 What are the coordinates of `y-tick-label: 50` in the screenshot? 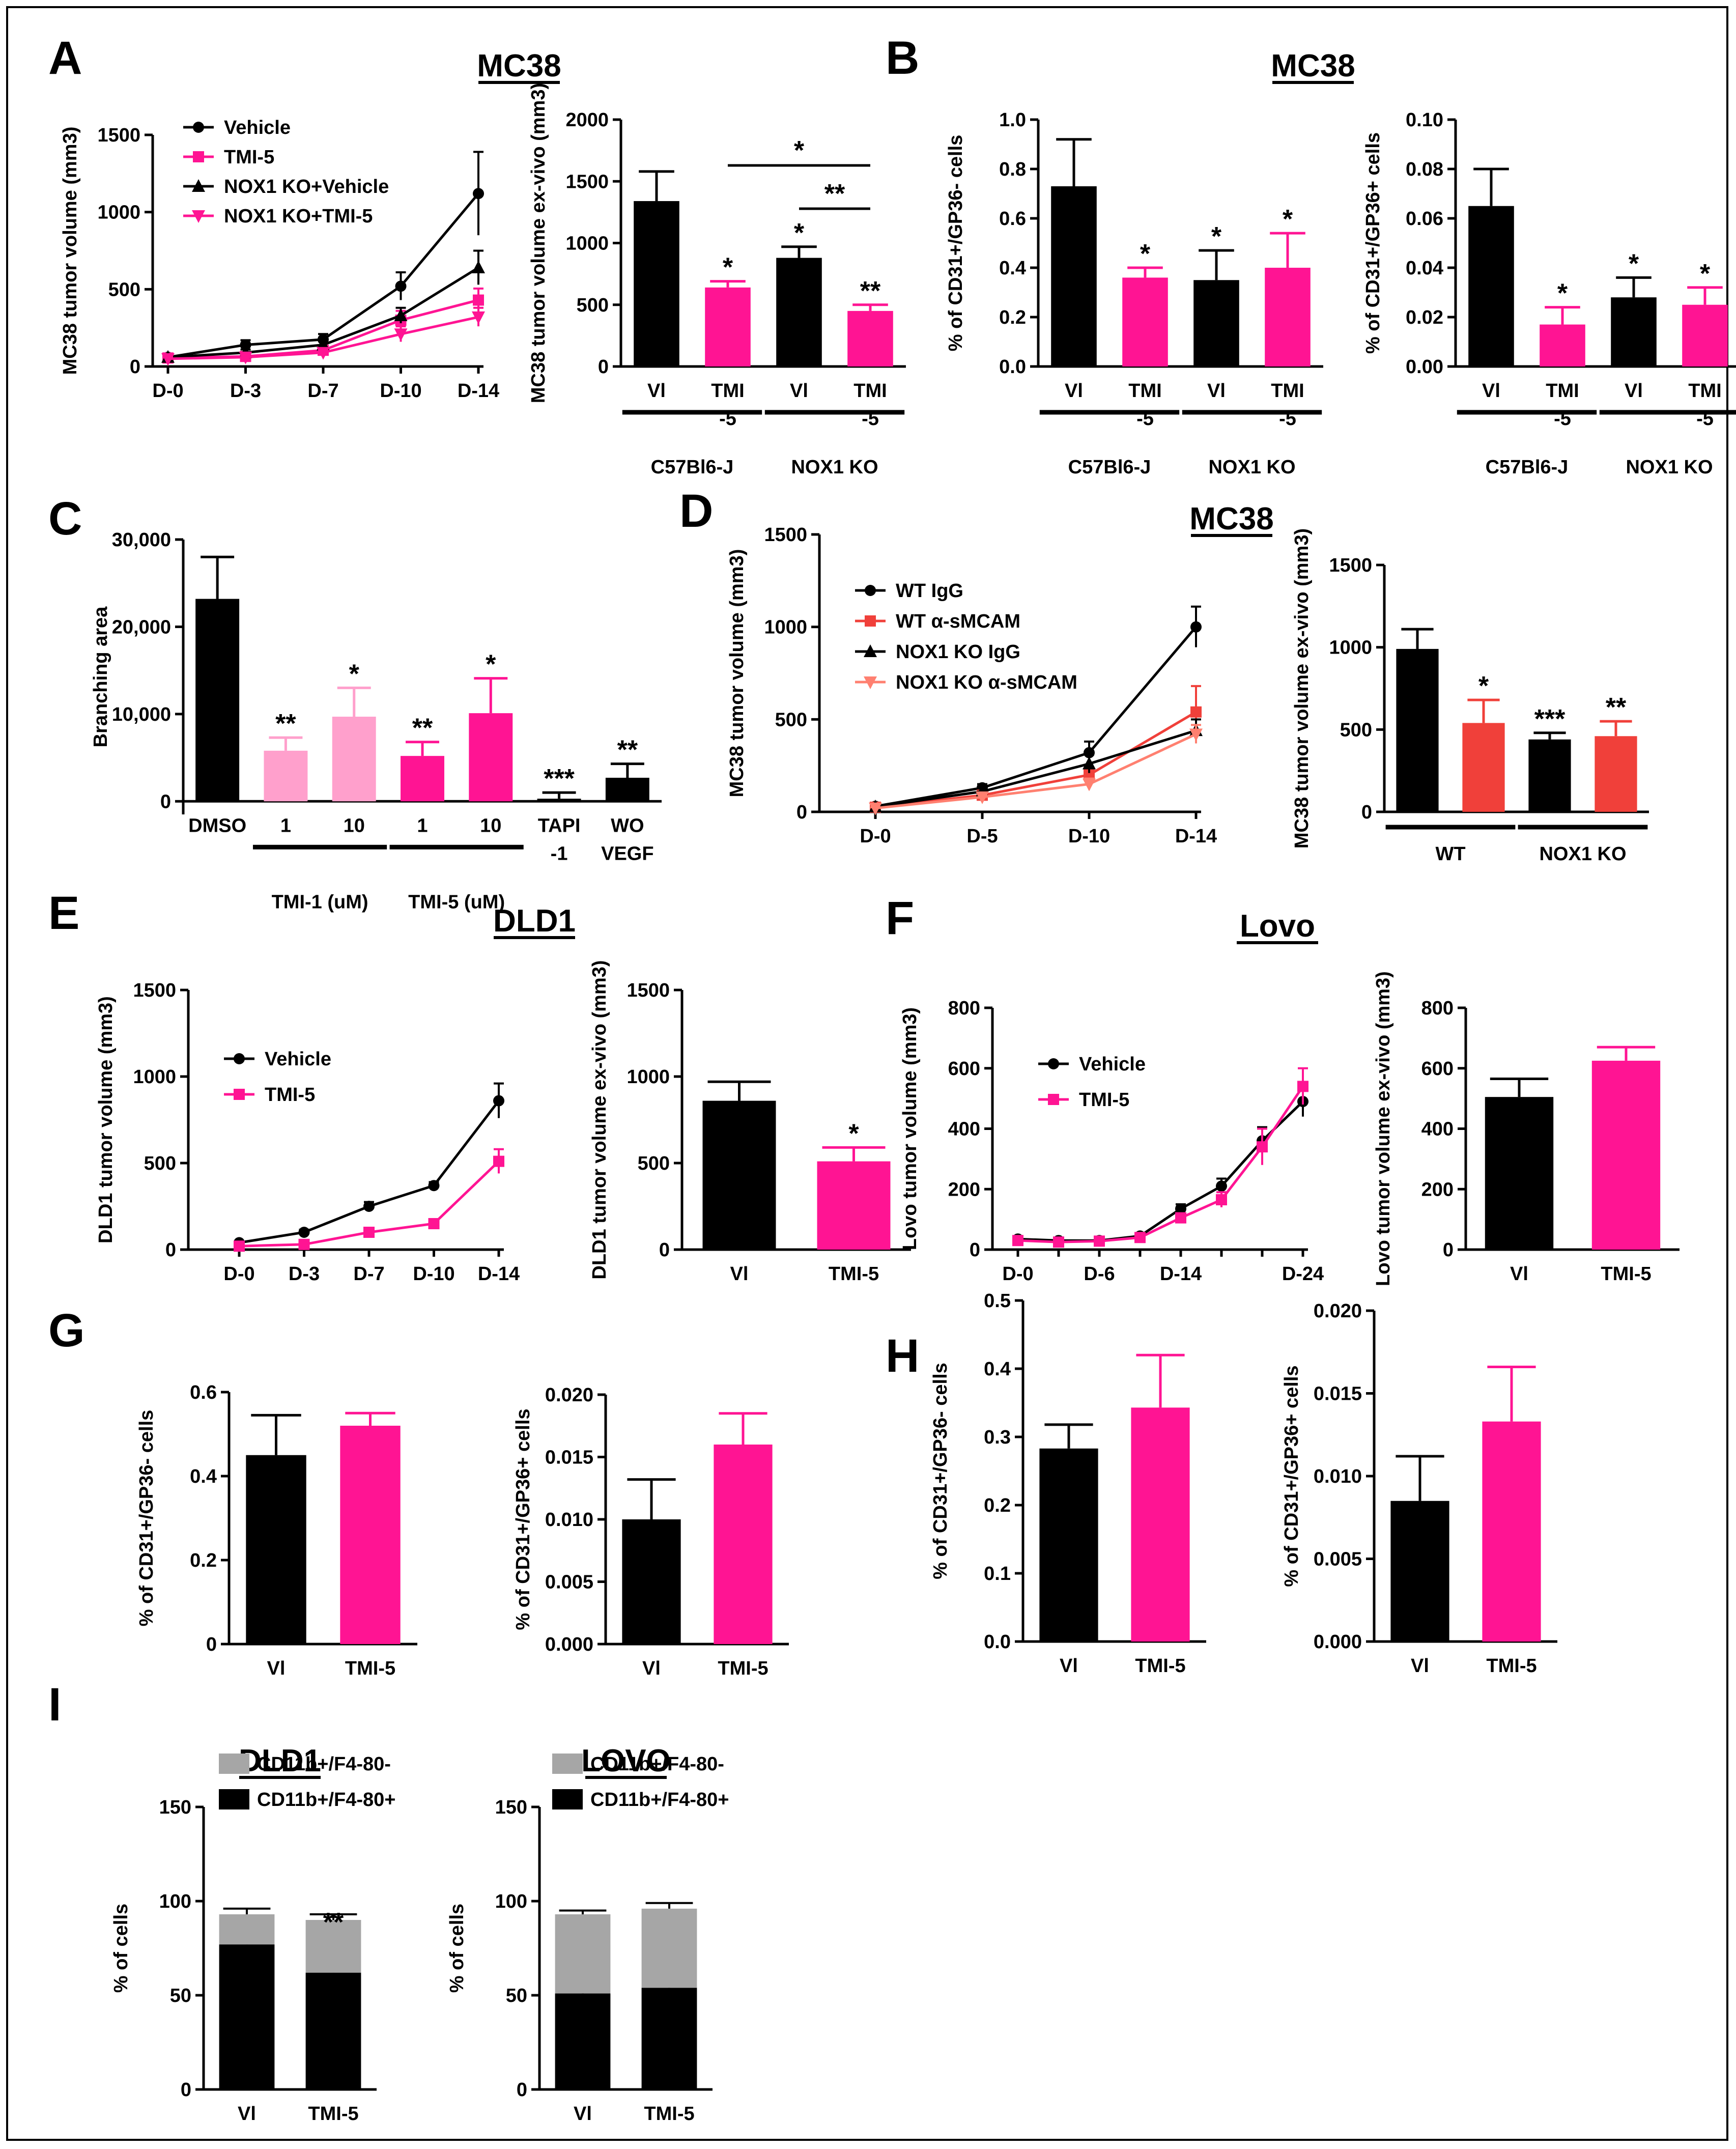 It's located at (181, 1995).